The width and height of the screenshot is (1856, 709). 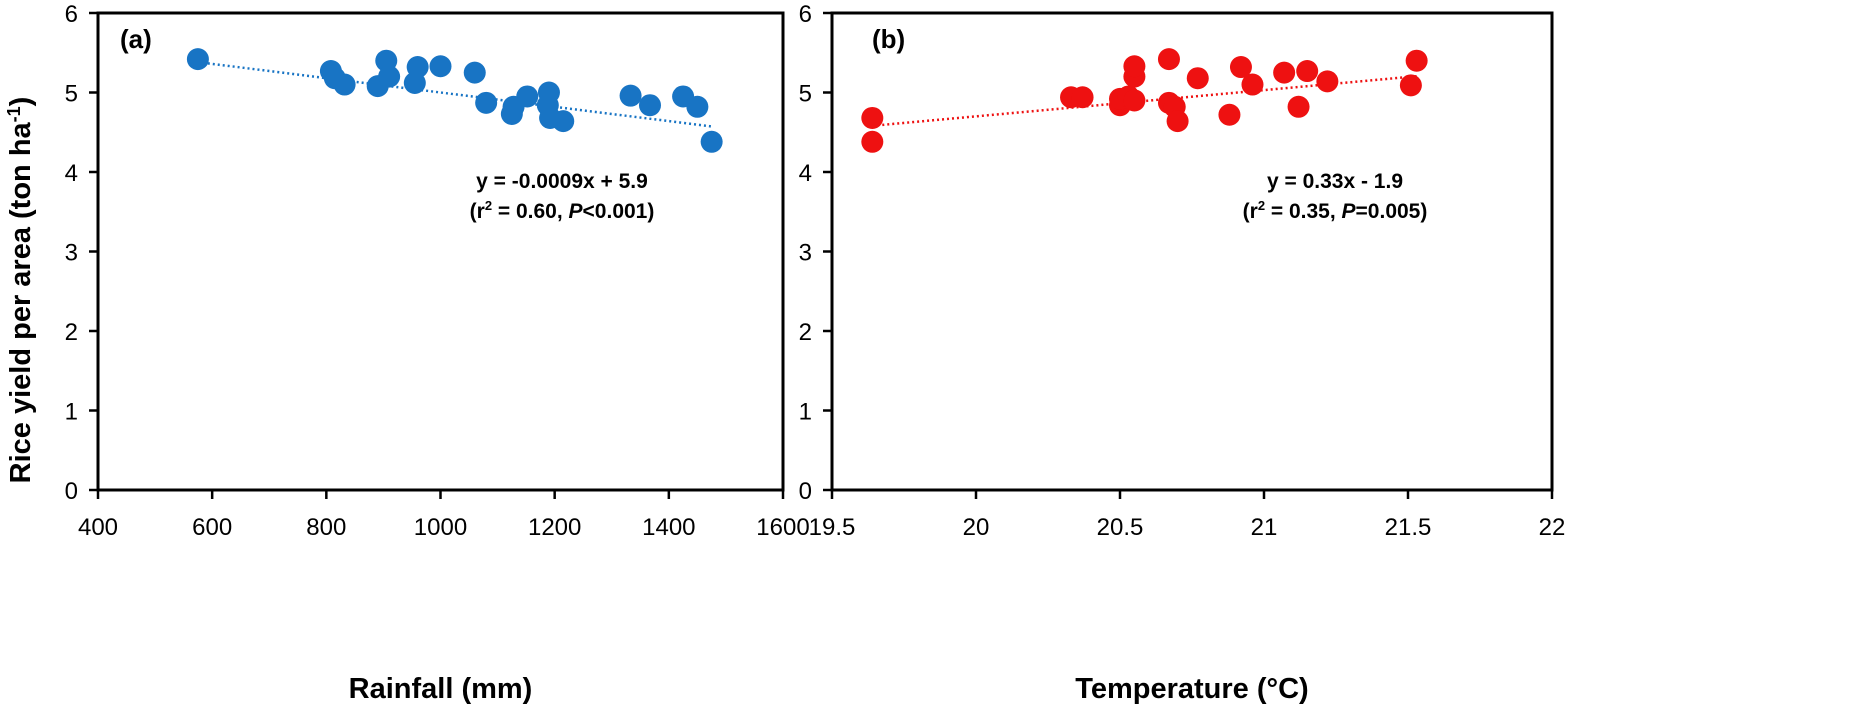 What do you see at coordinates (1408, 527) in the screenshot?
I see `temperature-x-tick-label: 21.5` at bounding box center [1408, 527].